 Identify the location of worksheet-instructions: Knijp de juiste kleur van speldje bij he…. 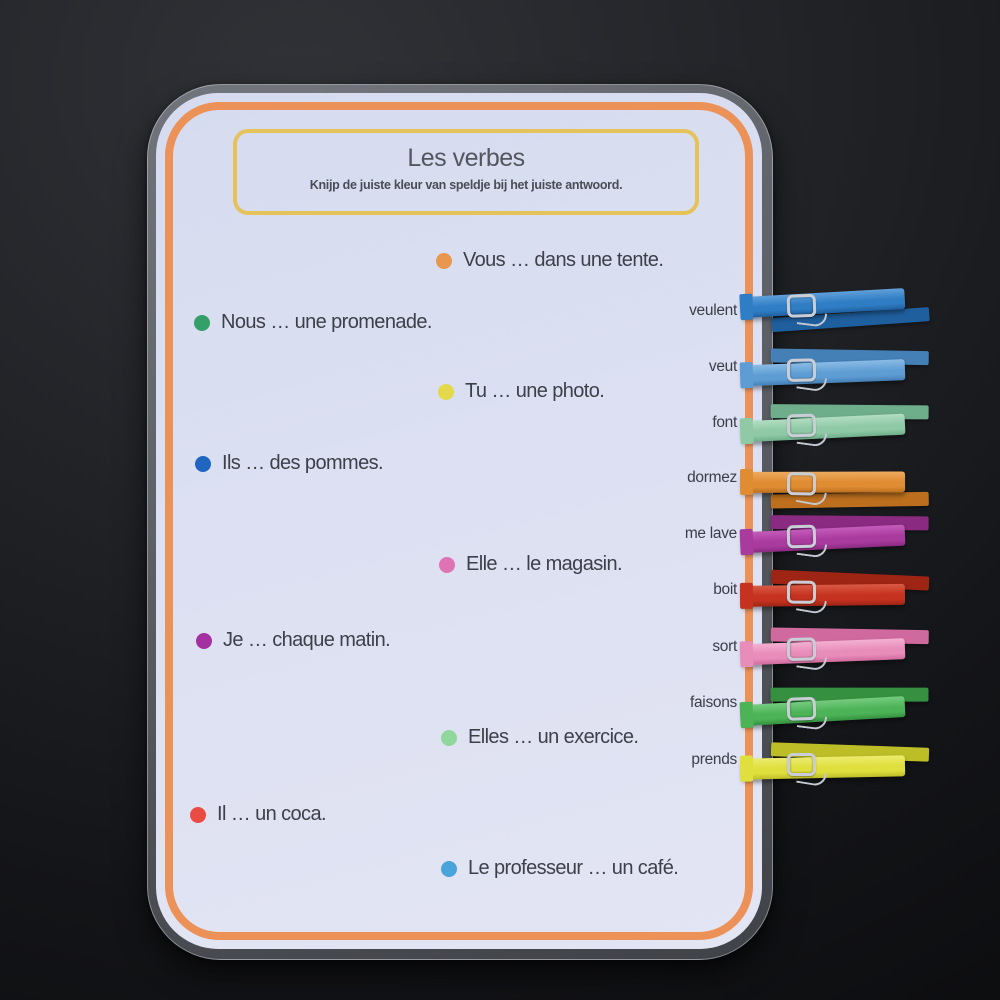
(466, 185).